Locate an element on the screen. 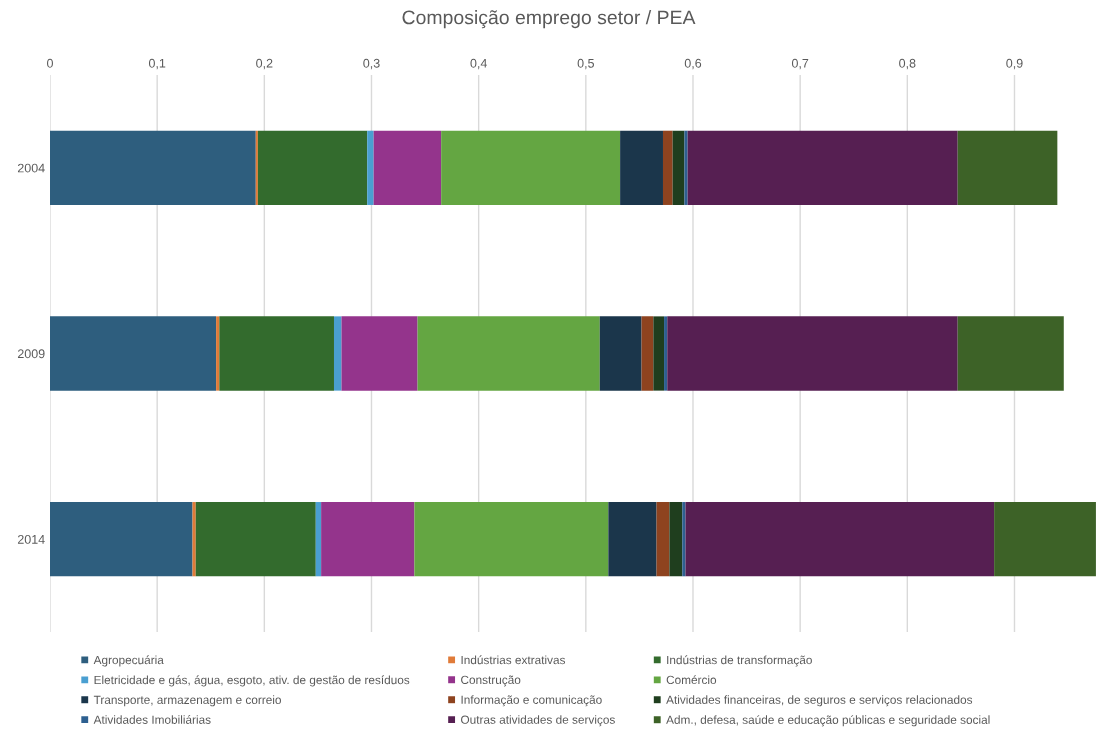  legend-label: Outras atividades de serviços is located at coordinates (538, 721).